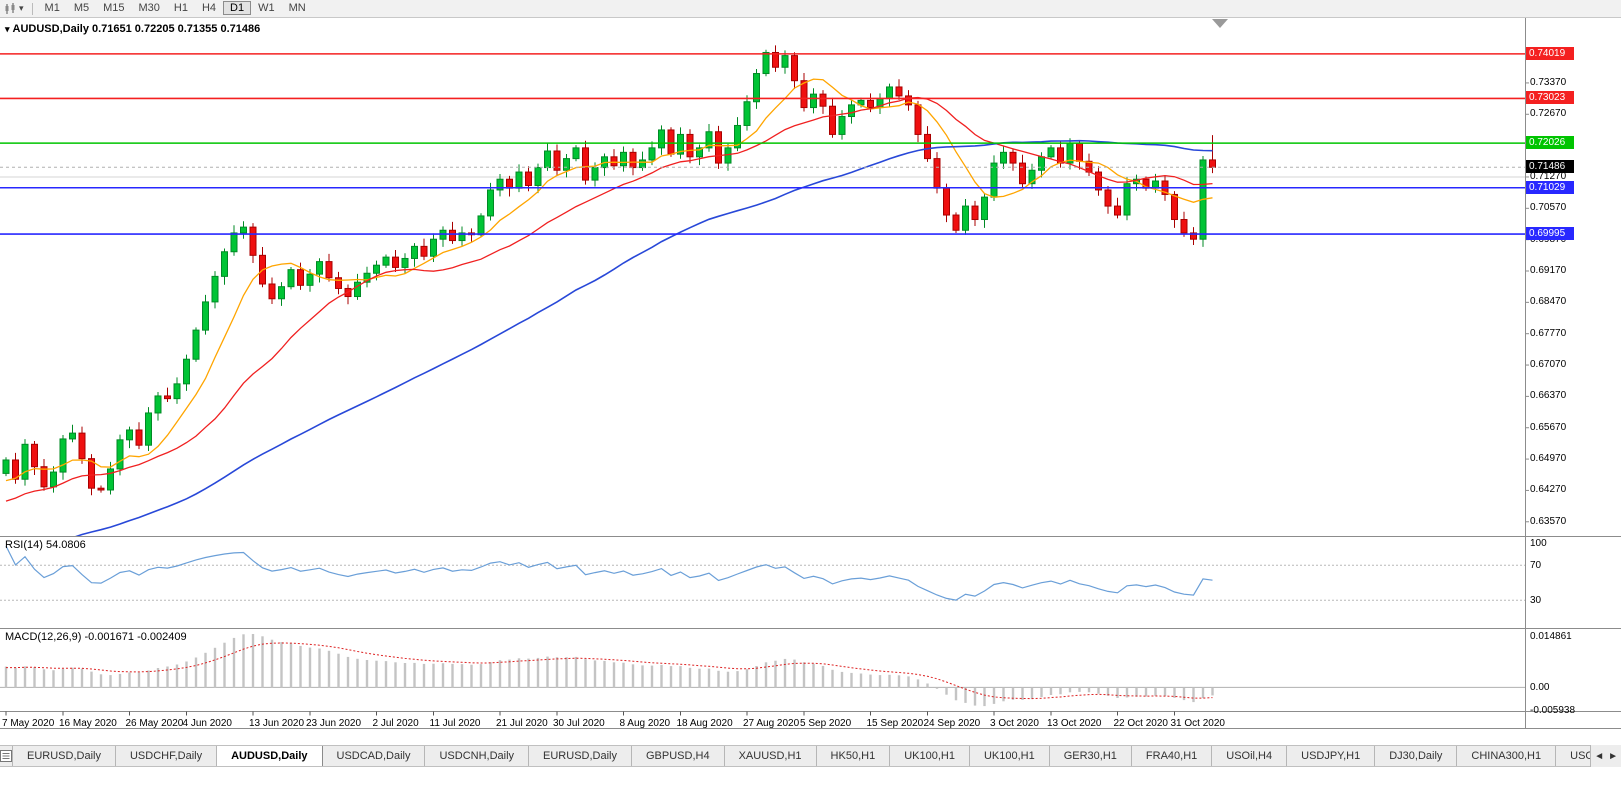  What do you see at coordinates (1548, 458) in the screenshot?
I see `price-tick-label: 0.64970` at bounding box center [1548, 458].